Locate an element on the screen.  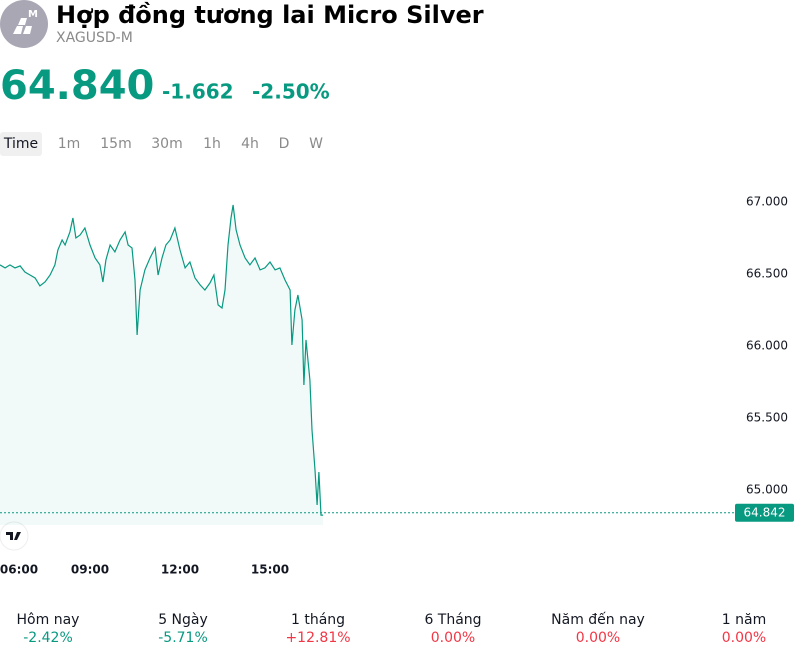
interval-tab: W is located at coordinates (316, 144).